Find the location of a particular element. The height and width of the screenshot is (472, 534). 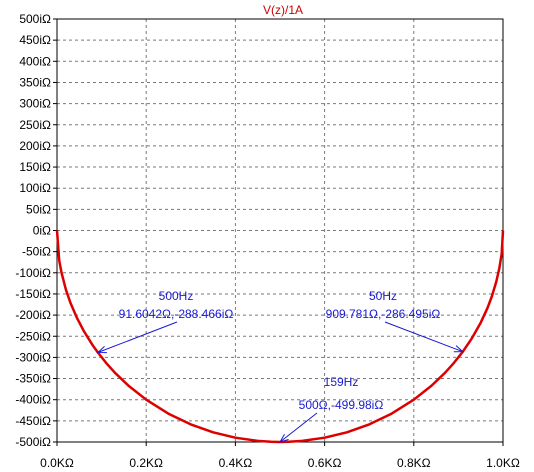

x-tick-label: 0.0KΩ is located at coordinates (57, 463).